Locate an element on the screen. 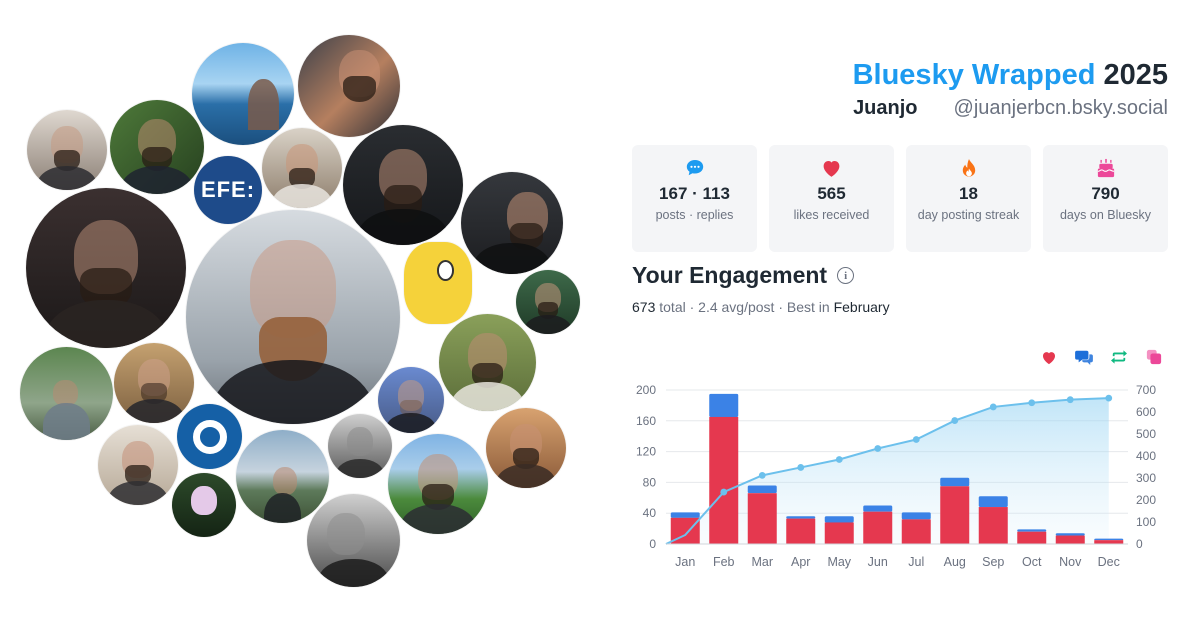 This screenshot has width=1200, height=630. stat-card-posts: 167 · 113 posts · replies is located at coordinates (694, 198).